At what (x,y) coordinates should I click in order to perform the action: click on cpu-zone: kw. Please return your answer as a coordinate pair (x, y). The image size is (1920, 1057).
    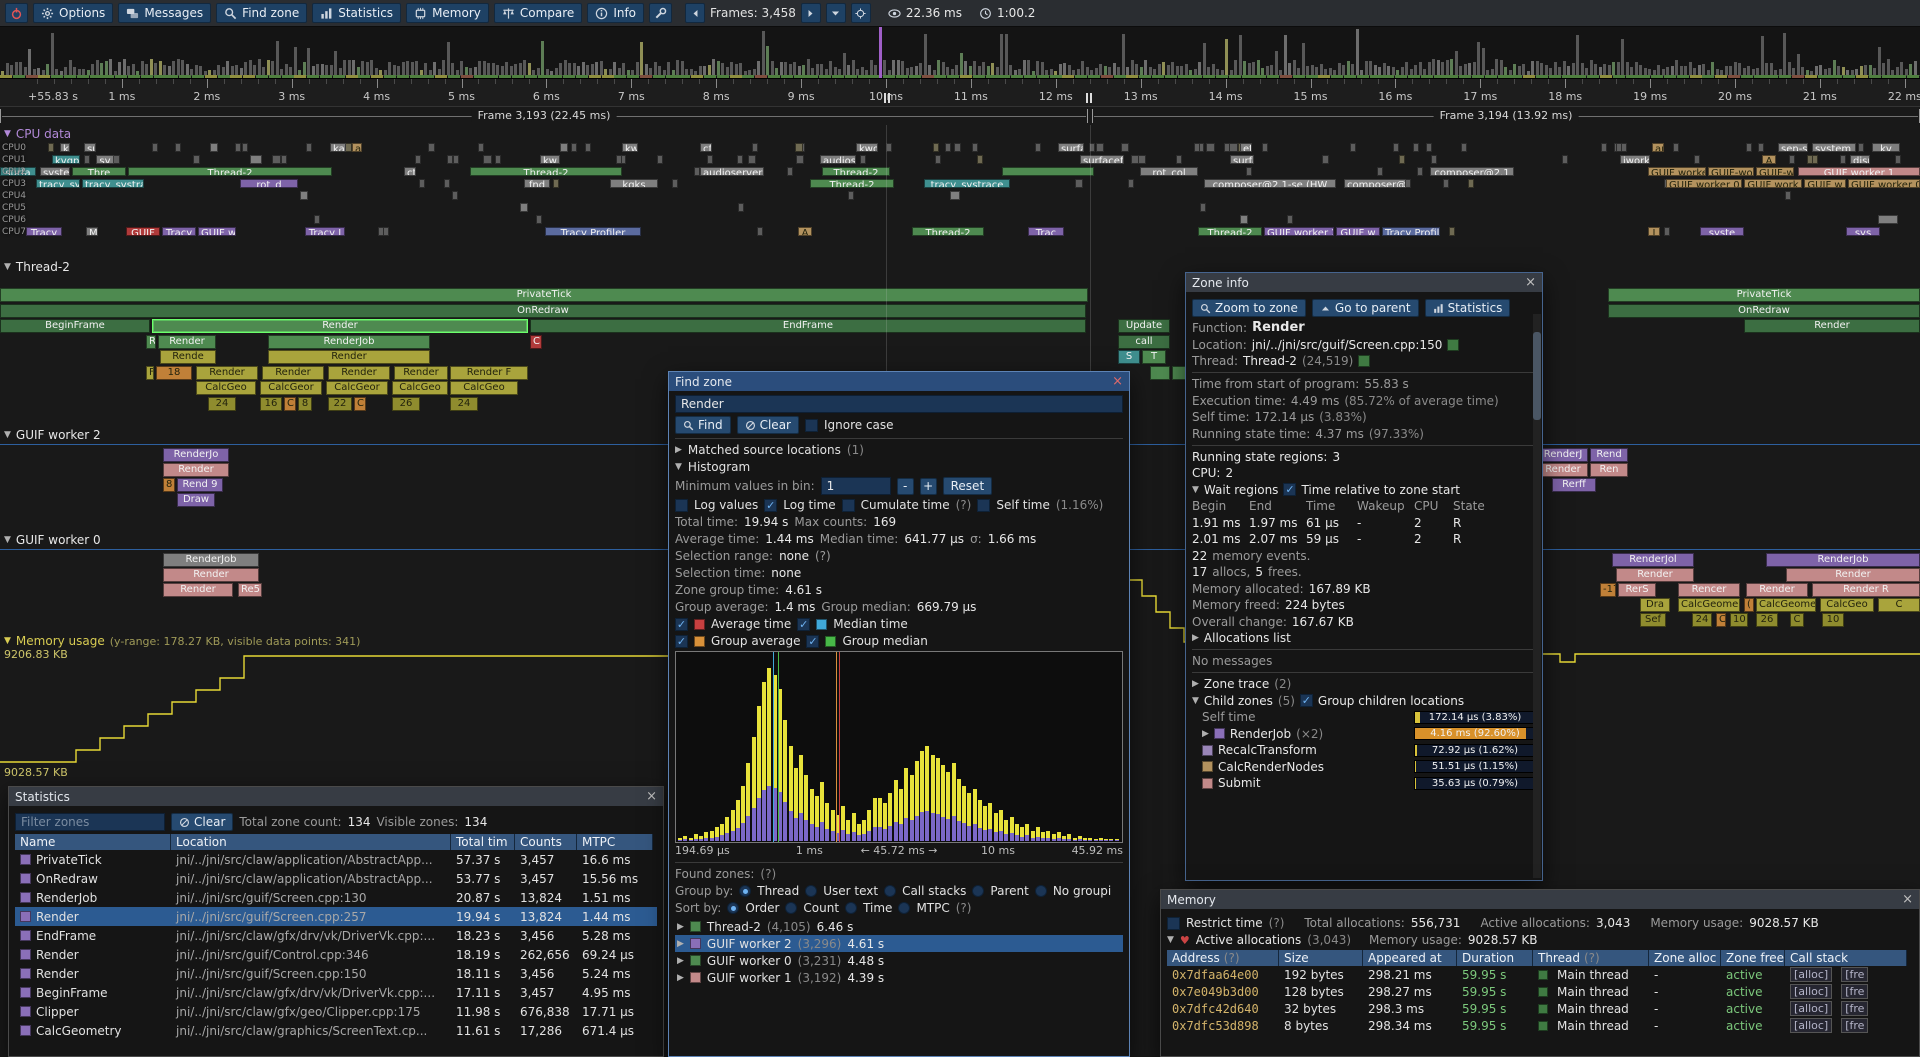
    Looking at the image, I should click on (550, 159).